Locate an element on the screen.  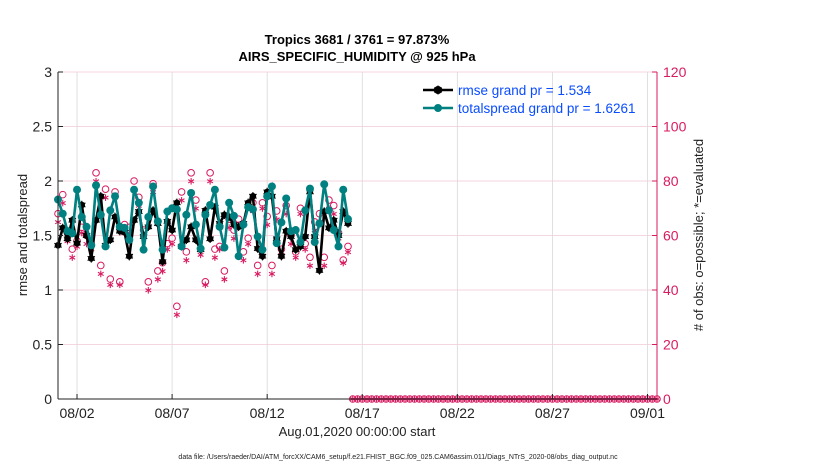
x-tick-label: 08/22 is located at coordinates (457, 413).